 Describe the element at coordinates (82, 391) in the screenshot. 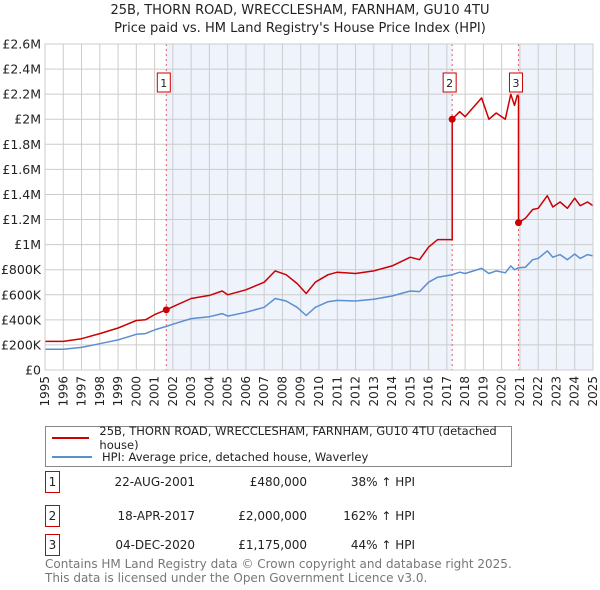

I see `x-tick-label: 1997` at that location.